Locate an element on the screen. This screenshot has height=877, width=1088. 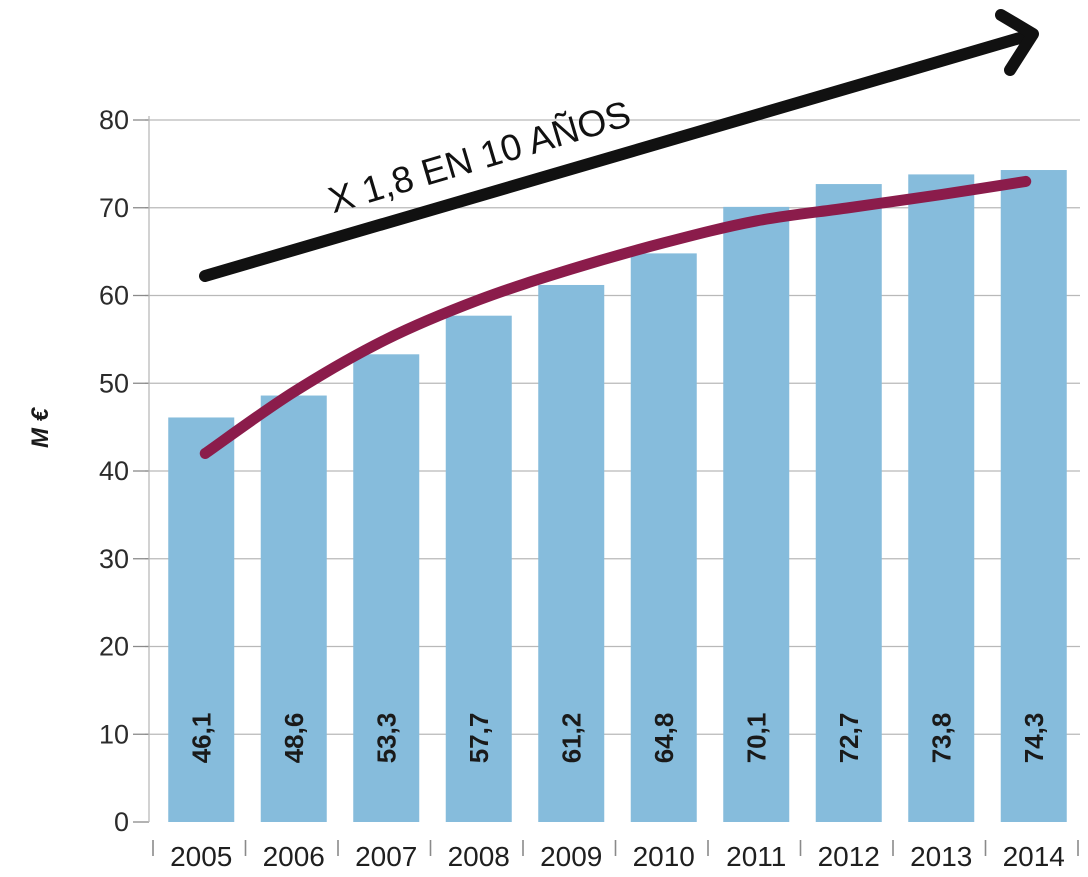
y-tick-label-80: 80 is located at coordinates (114, 120).